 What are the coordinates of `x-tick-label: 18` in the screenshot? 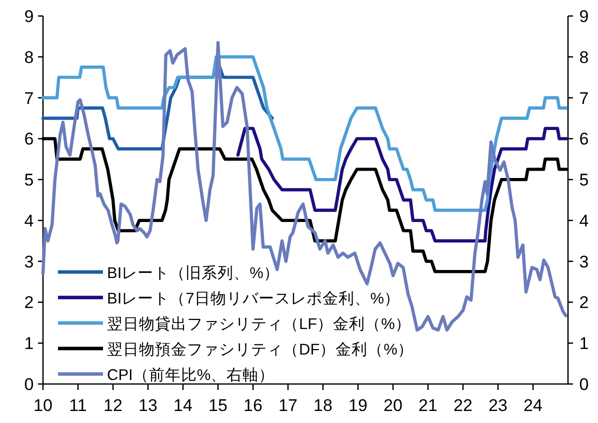 It's located at (323, 405).